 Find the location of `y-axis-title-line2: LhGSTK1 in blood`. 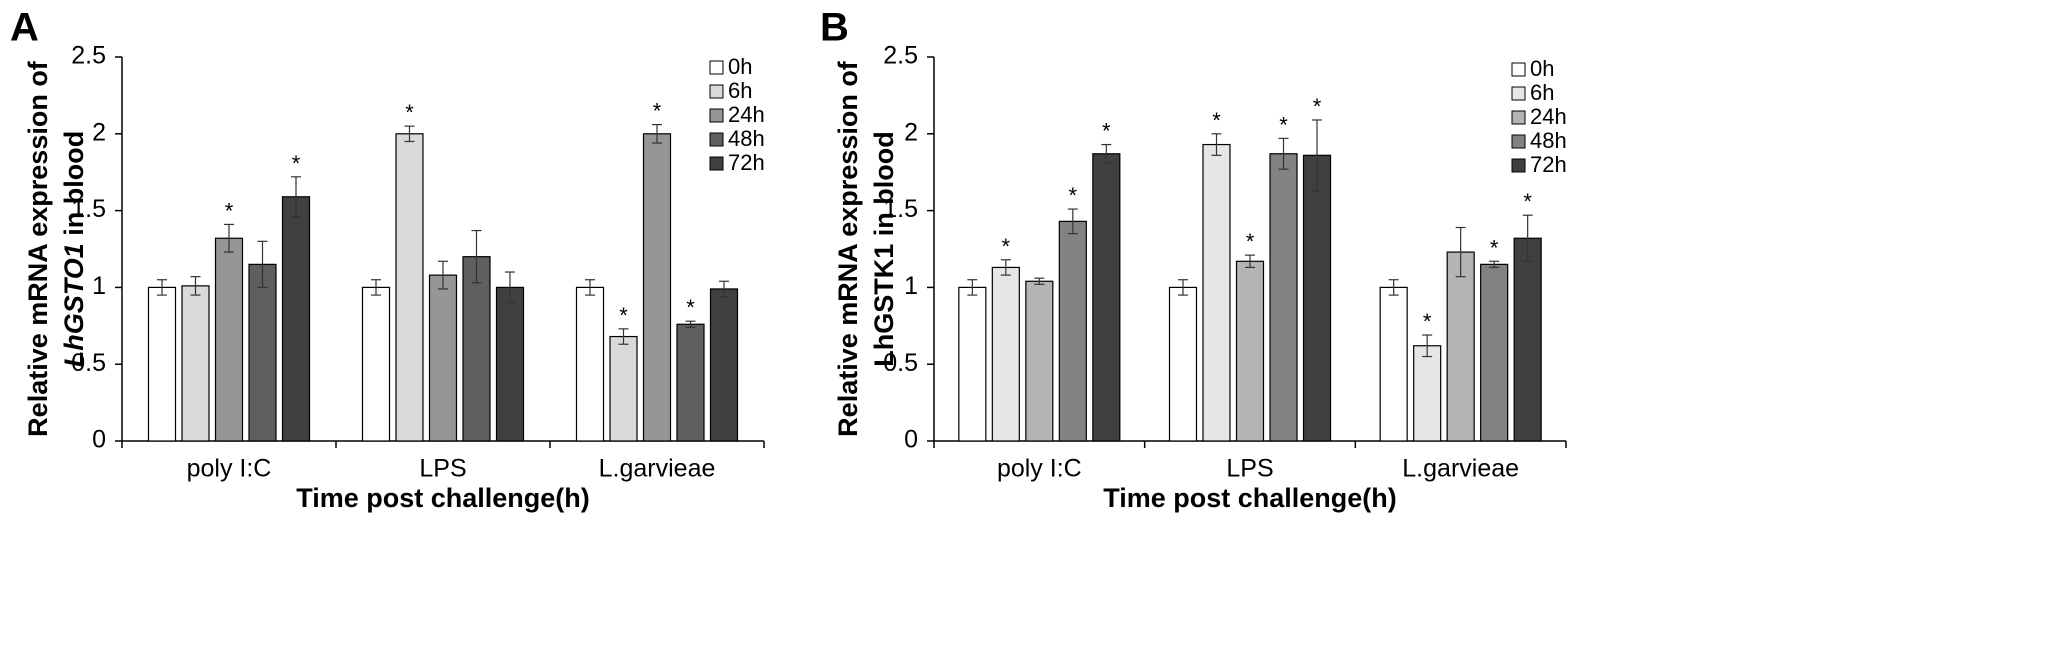

y-axis-title-line2: LhGSTK1 in blood is located at coordinates (884, 249).